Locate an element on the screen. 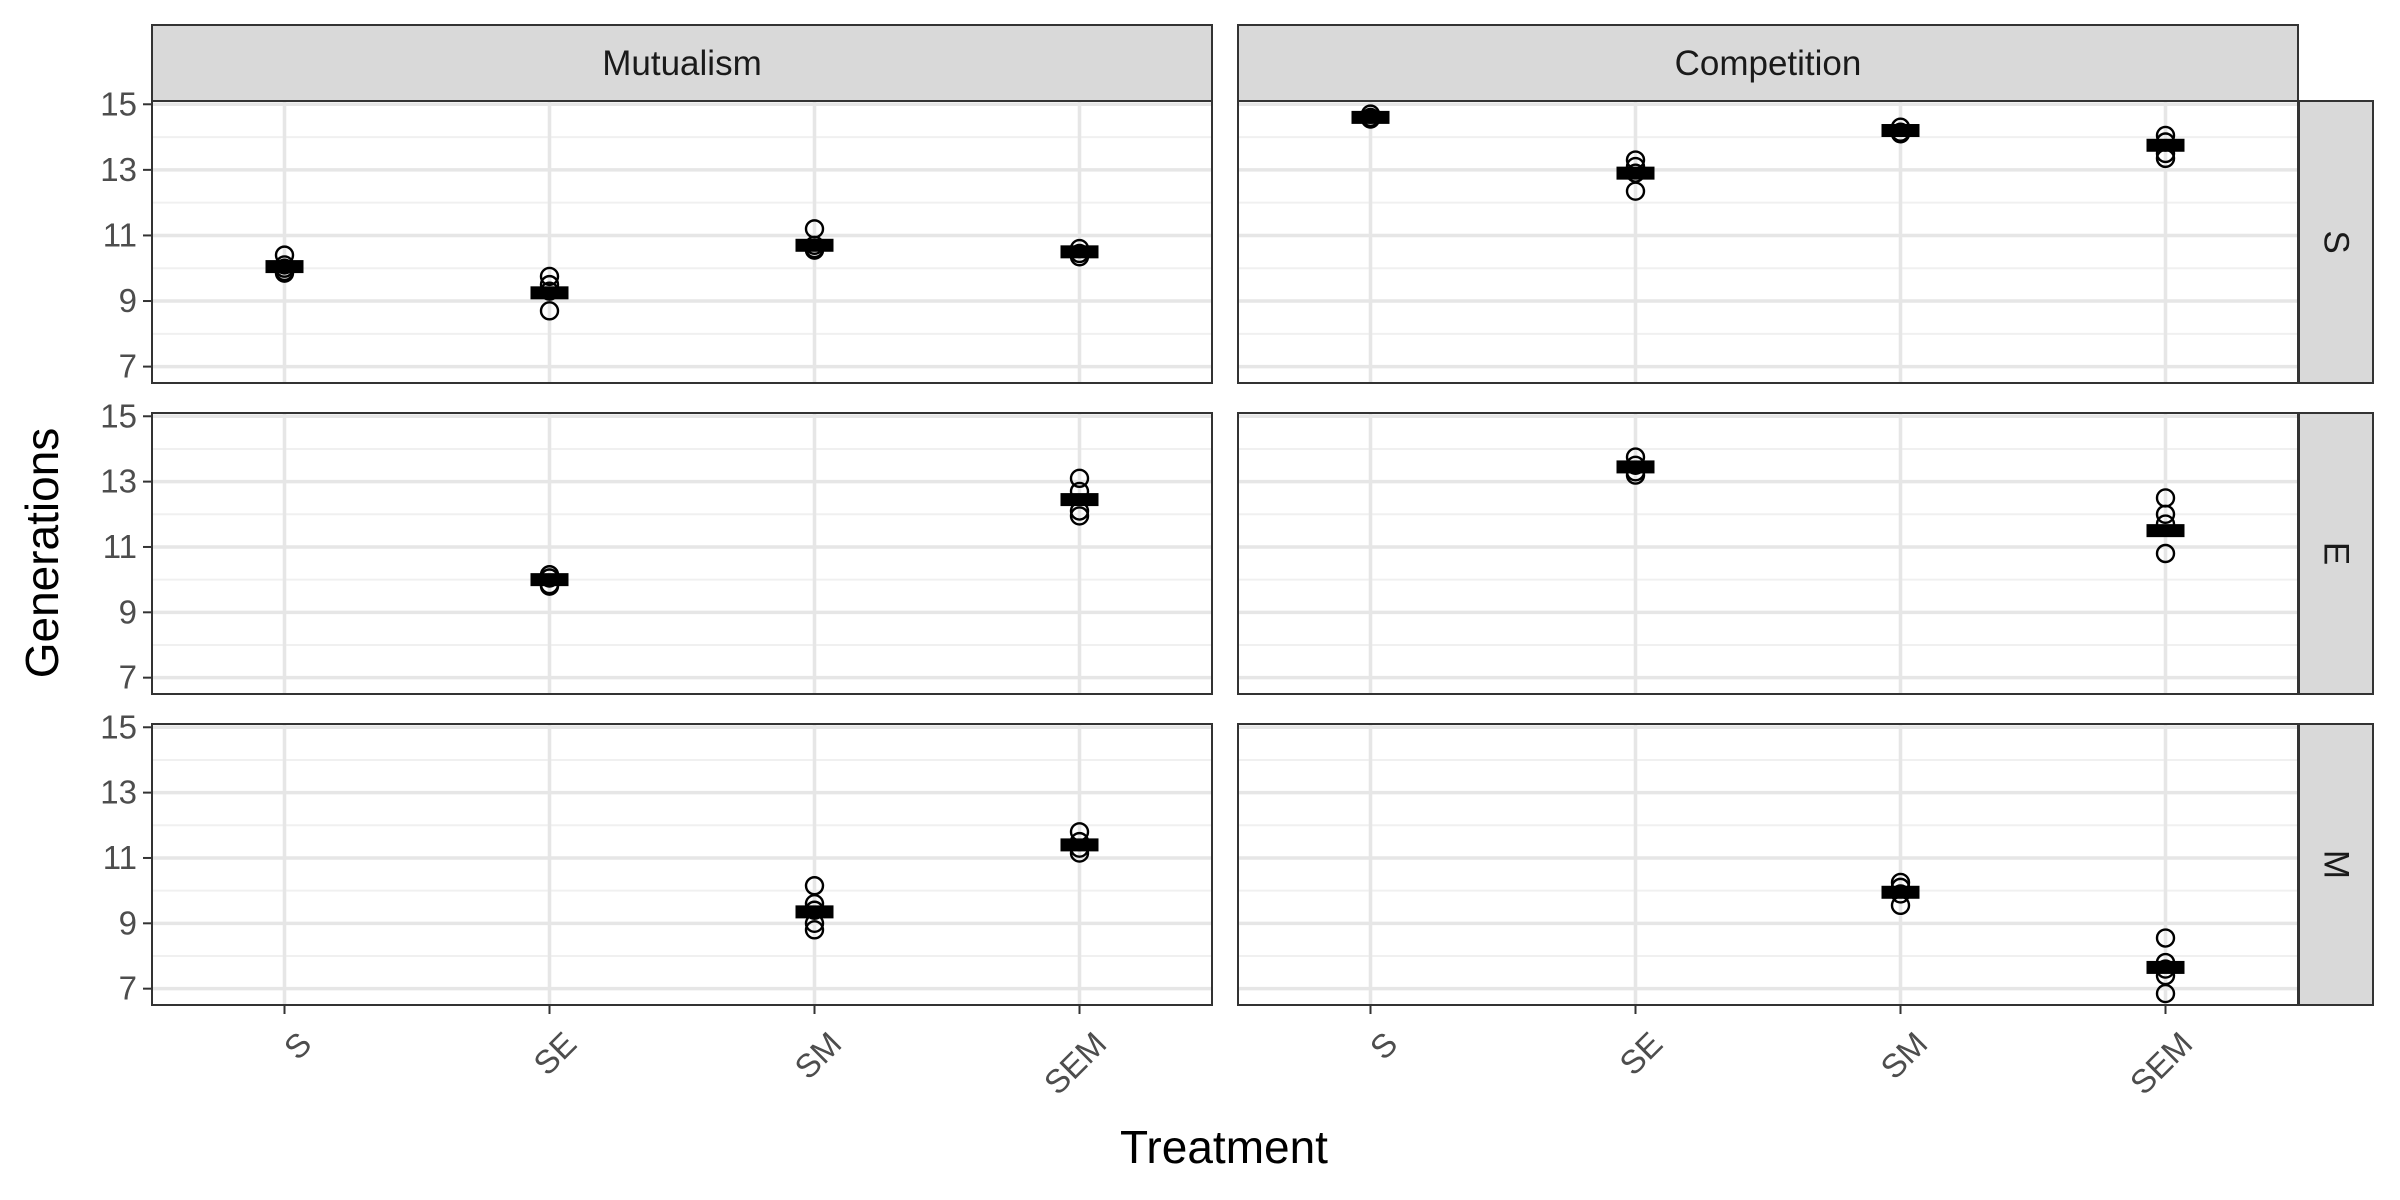  row-strip-label: S is located at coordinates (2336, 241).